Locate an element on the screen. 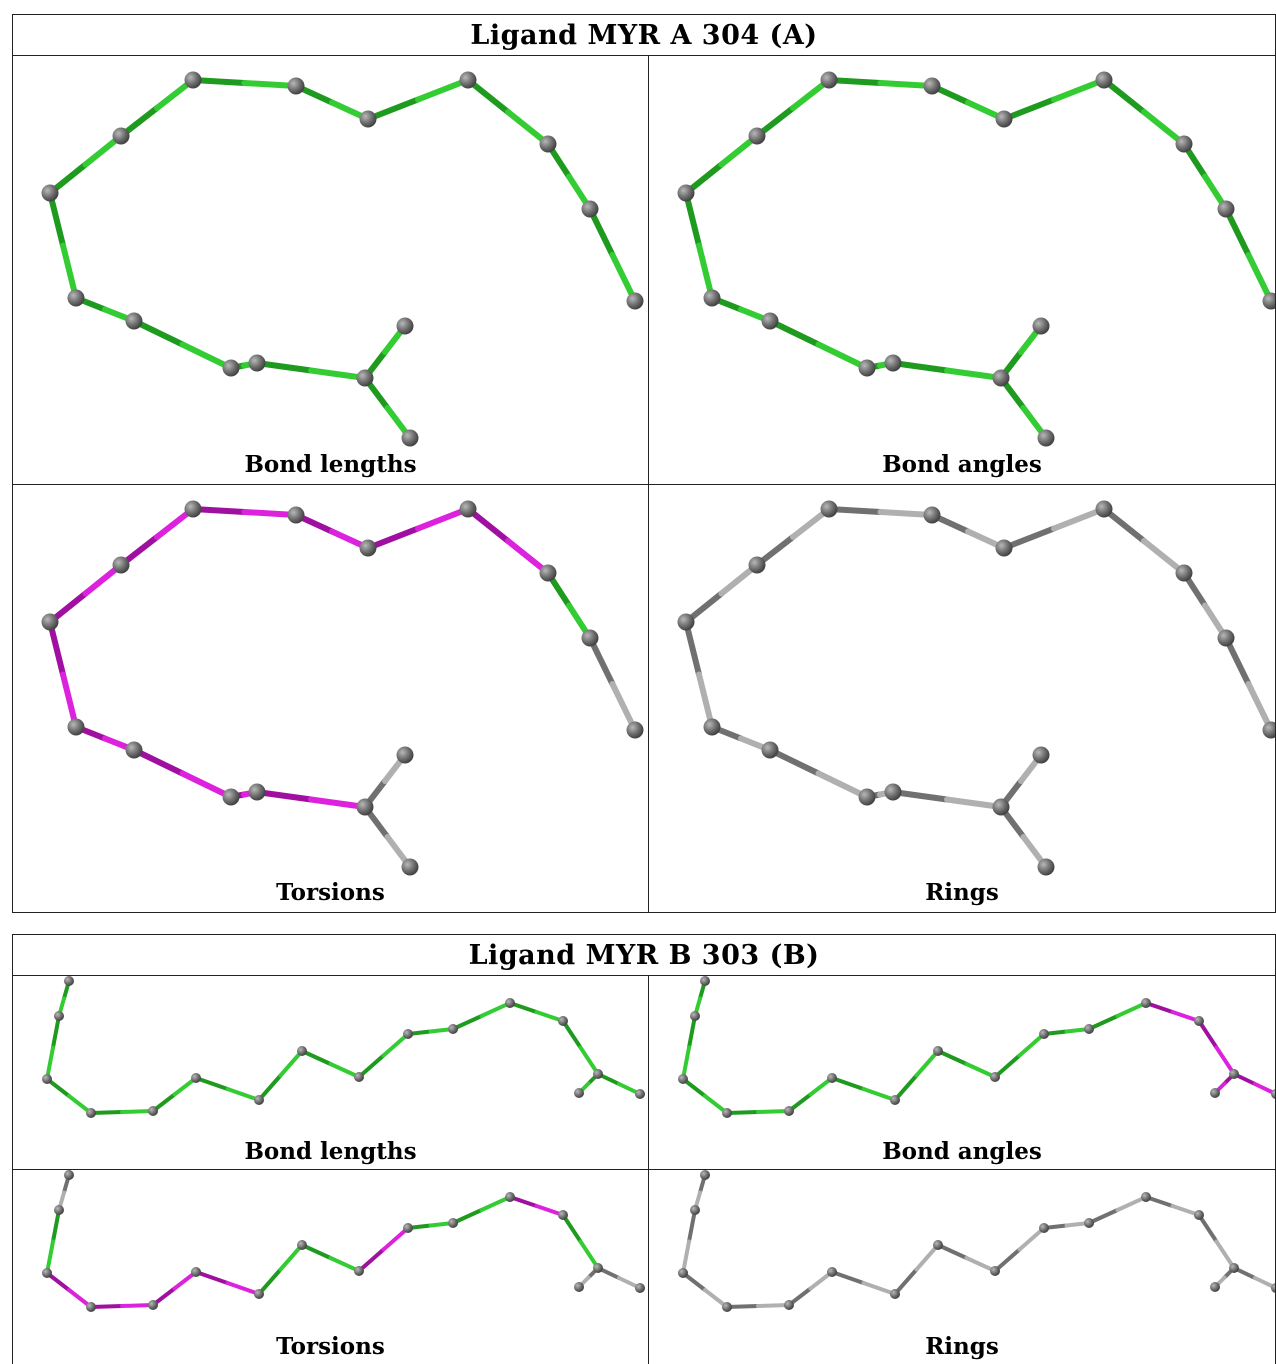 Image resolution: width=1276 pixels, height=1364 pixels. ligand-b-bond-lengths-view is located at coordinates (343, 1047).